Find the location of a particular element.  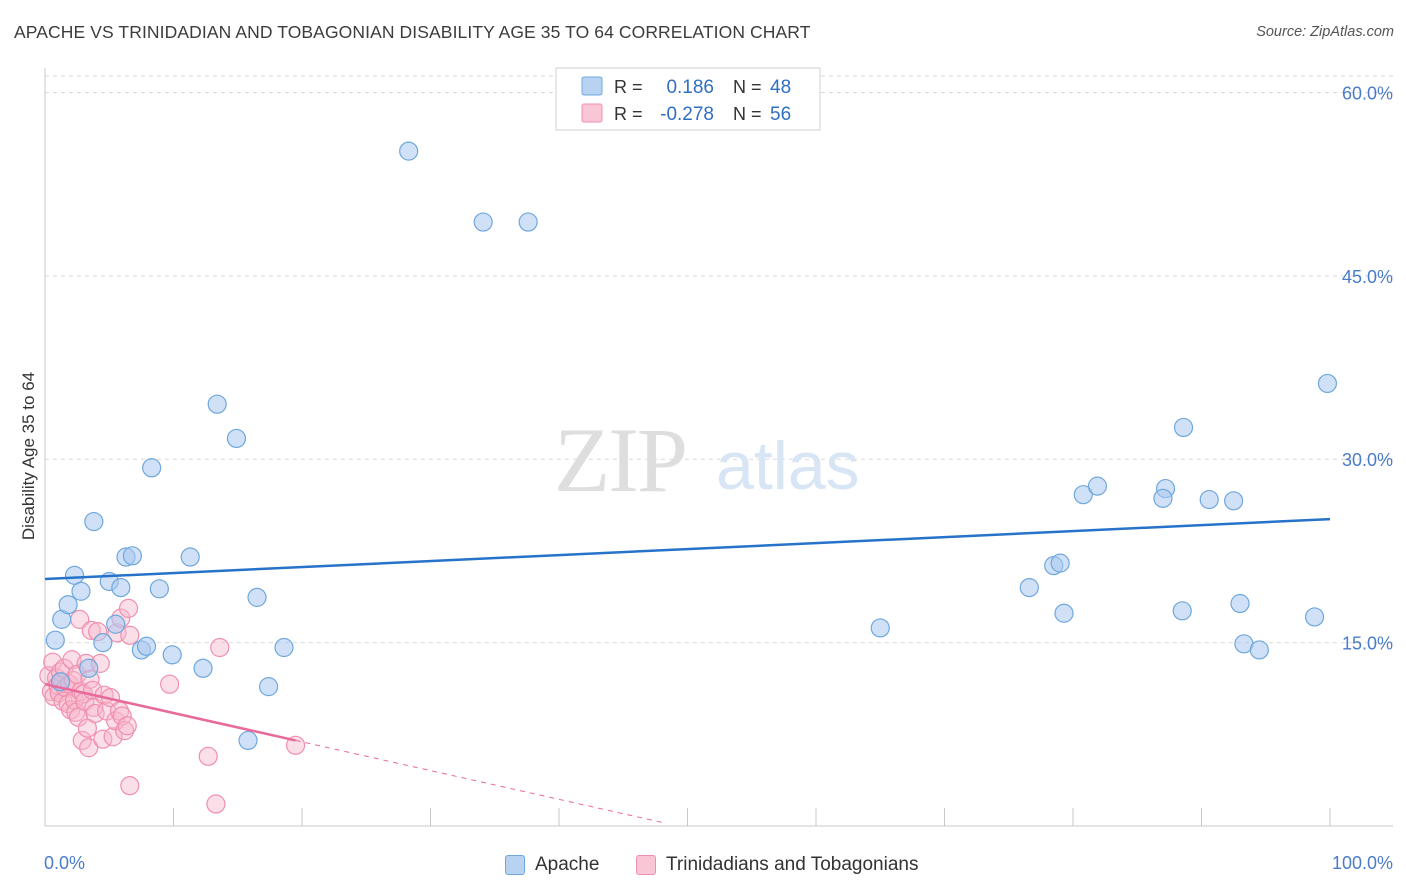

tt-r-value: -0.278 is located at coordinates (687, 114).